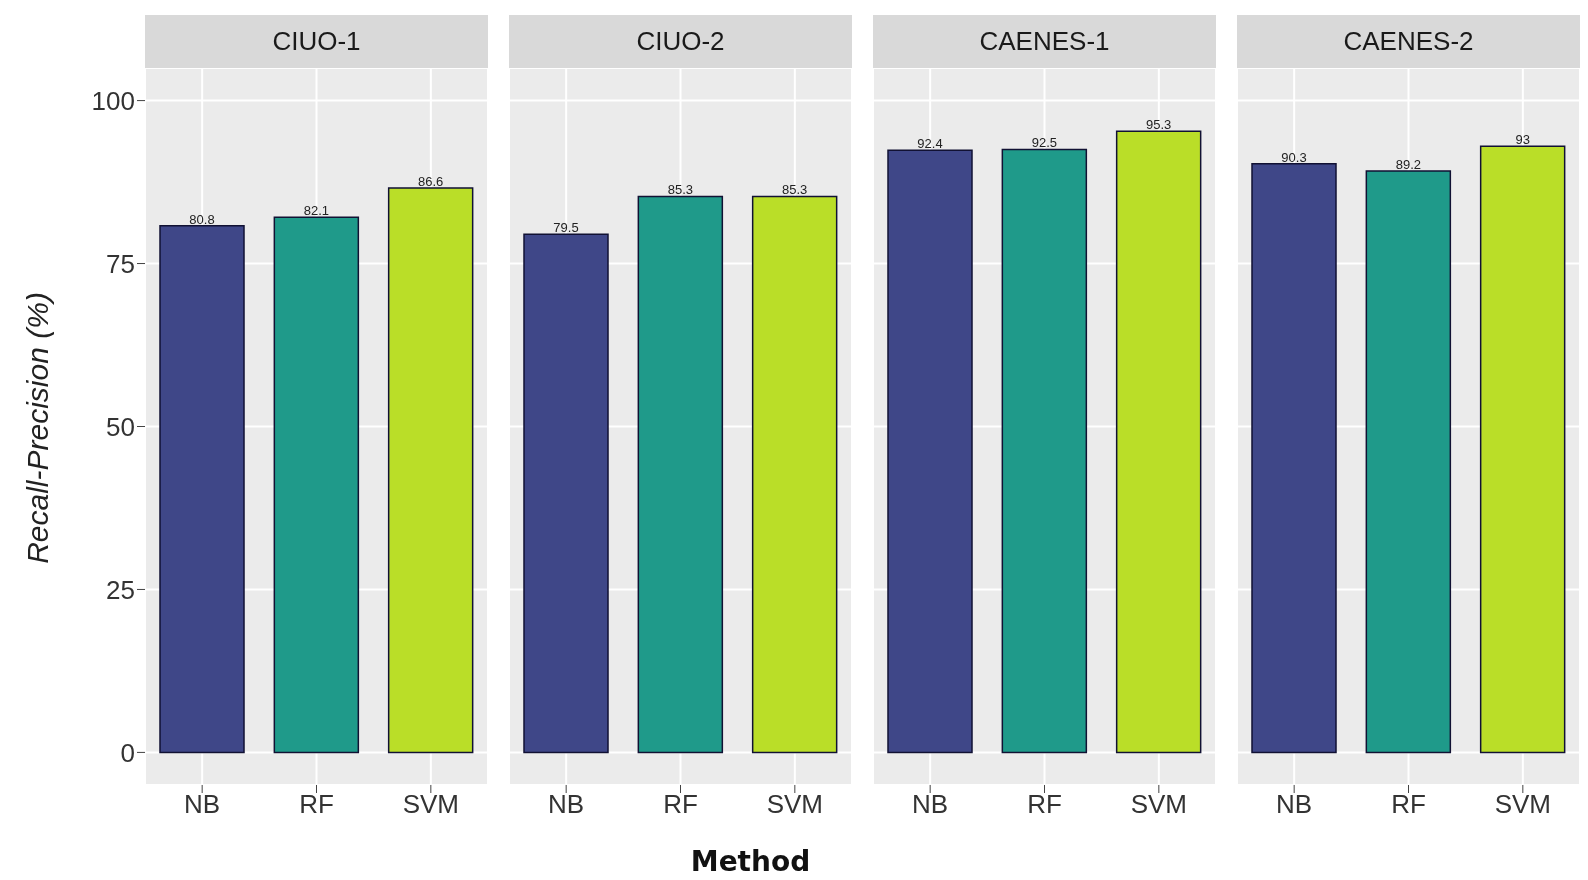 Image resolution: width=1588 pixels, height=880 pixels. Describe the element at coordinates (1044, 41) in the screenshot. I see `chart-title: CAENES-1` at that location.